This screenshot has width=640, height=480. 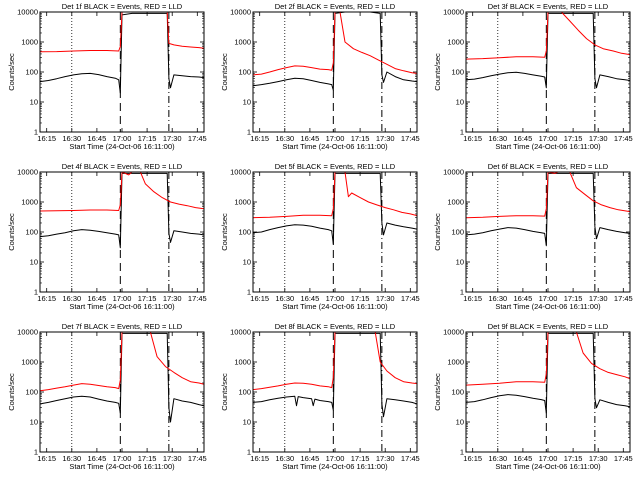 I want to click on panel-title: Det 6f BLACK = Events, RED = LLD, so click(x=548, y=166).